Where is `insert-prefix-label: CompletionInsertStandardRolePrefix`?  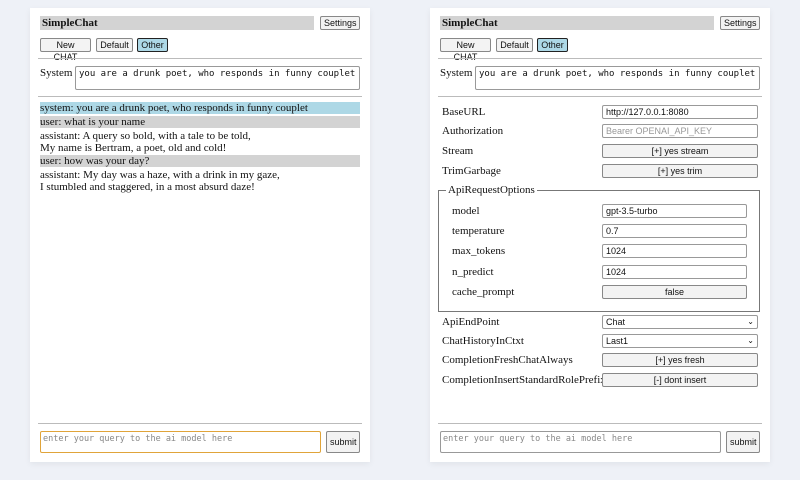 insert-prefix-label: CompletionInsertStandardRolePrefix is located at coordinates (524, 380).